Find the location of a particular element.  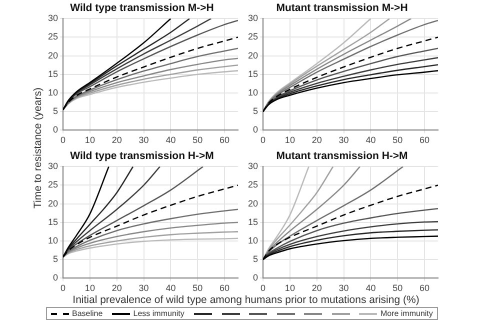

chart-title: Mutant transmission H->M is located at coordinates (342, 156).